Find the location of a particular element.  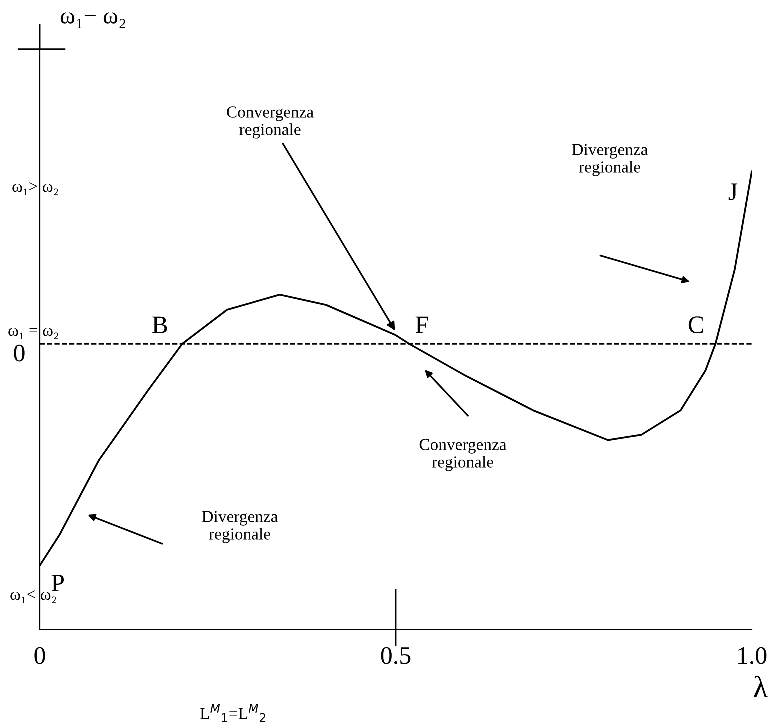

x-axis-title: λ is located at coordinates (761, 687).